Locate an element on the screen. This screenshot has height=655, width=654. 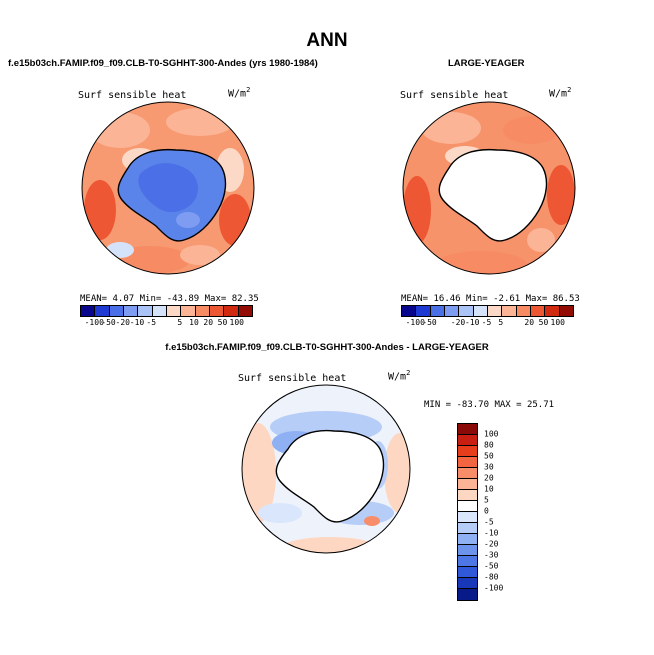
model-colorbar-ticks: -100 -50 -20 -10 -5 5 10 20 50 100 is located at coordinates (165, 323).